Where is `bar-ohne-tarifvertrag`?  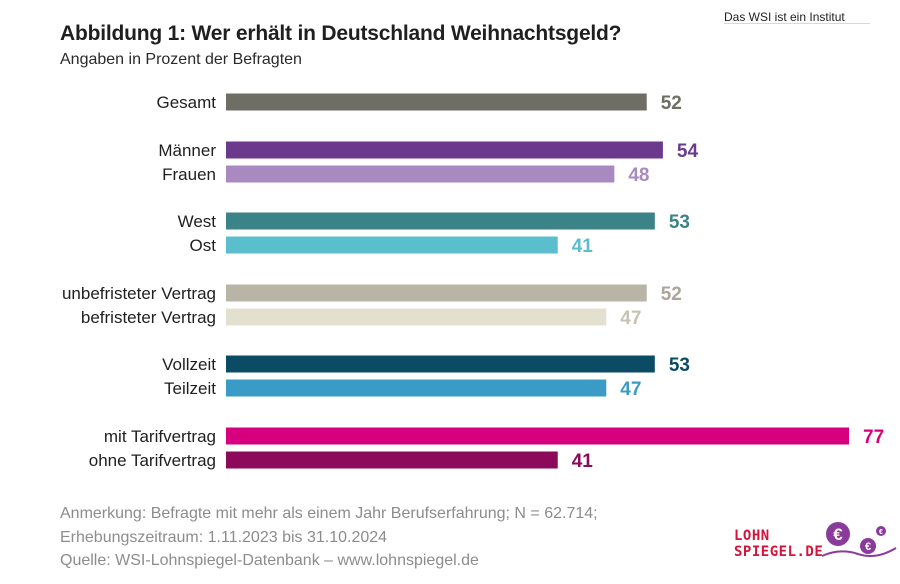 bar-ohne-tarifvertrag is located at coordinates (392, 460).